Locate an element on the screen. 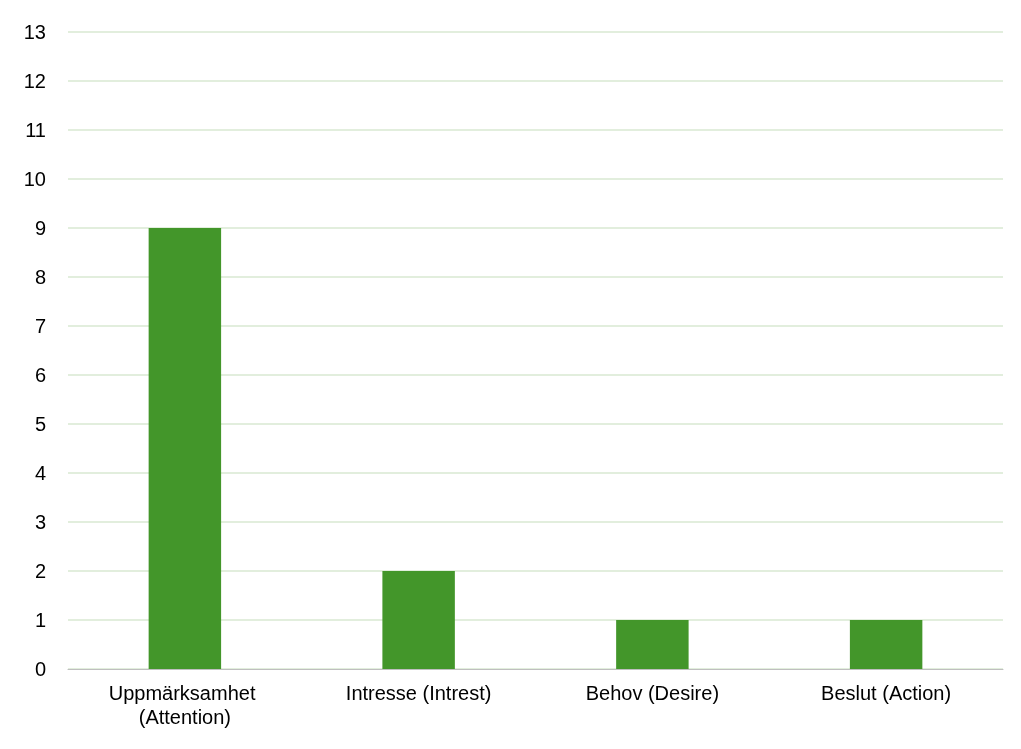 Image resolution: width=1021 pixels, height=749 pixels. y-tick-label: 5 is located at coordinates (40, 424).